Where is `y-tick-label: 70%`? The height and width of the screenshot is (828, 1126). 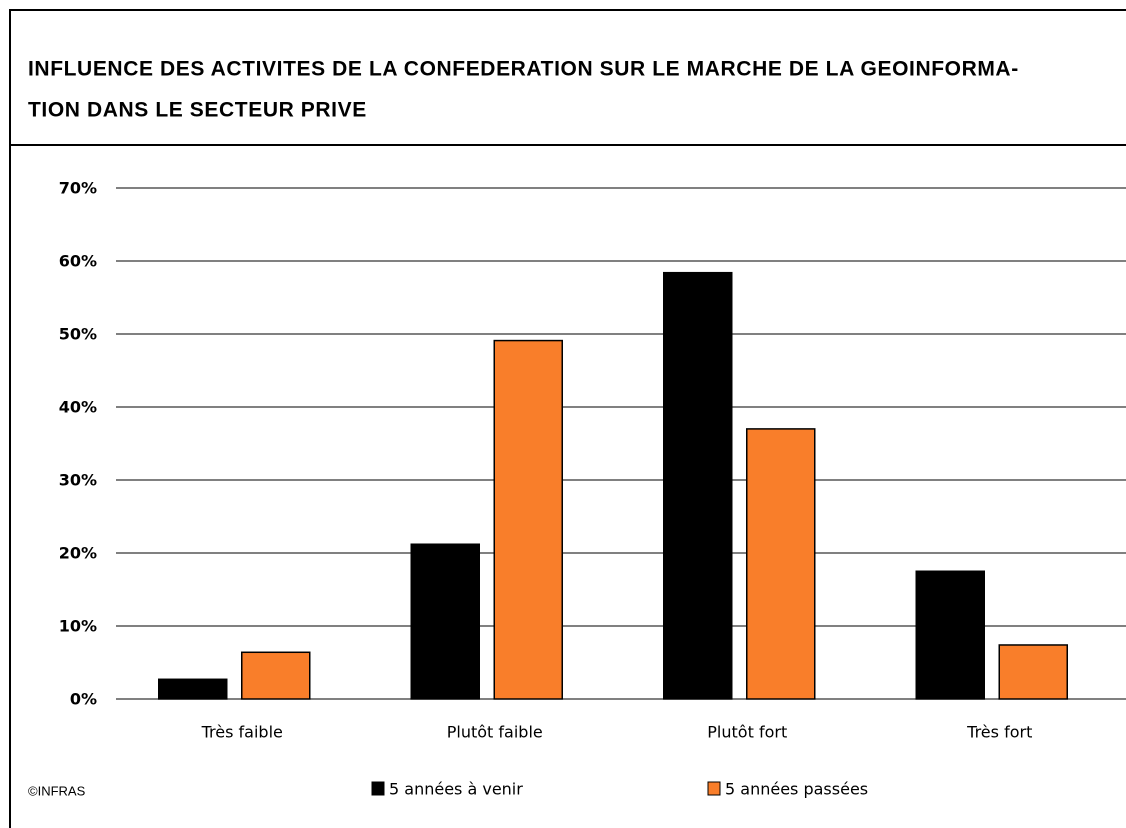 y-tick-label: 70% is located at coordinates (78, 188).